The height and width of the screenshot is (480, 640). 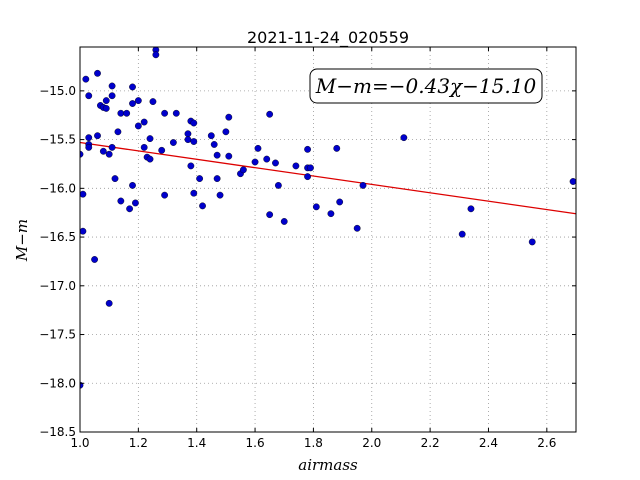 What do you see at coordinates (371, 443) in the screenshot?
I see `x-tick-label: 2.0` at bounding box center [371, 443].